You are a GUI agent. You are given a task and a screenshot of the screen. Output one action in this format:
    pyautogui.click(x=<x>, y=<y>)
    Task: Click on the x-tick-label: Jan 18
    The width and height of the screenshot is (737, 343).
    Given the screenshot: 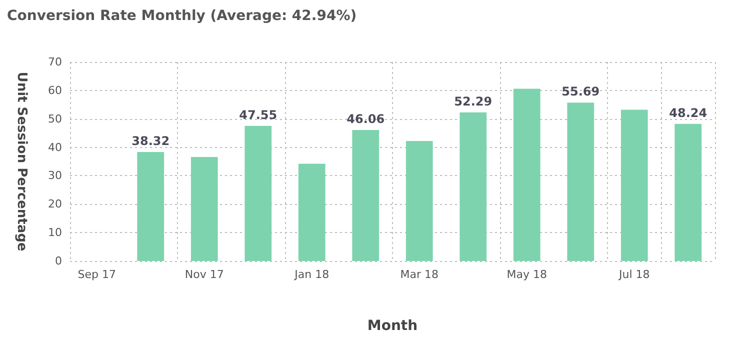 What is the action you would take?
    pyautogui.click(x=312, y=274)
    